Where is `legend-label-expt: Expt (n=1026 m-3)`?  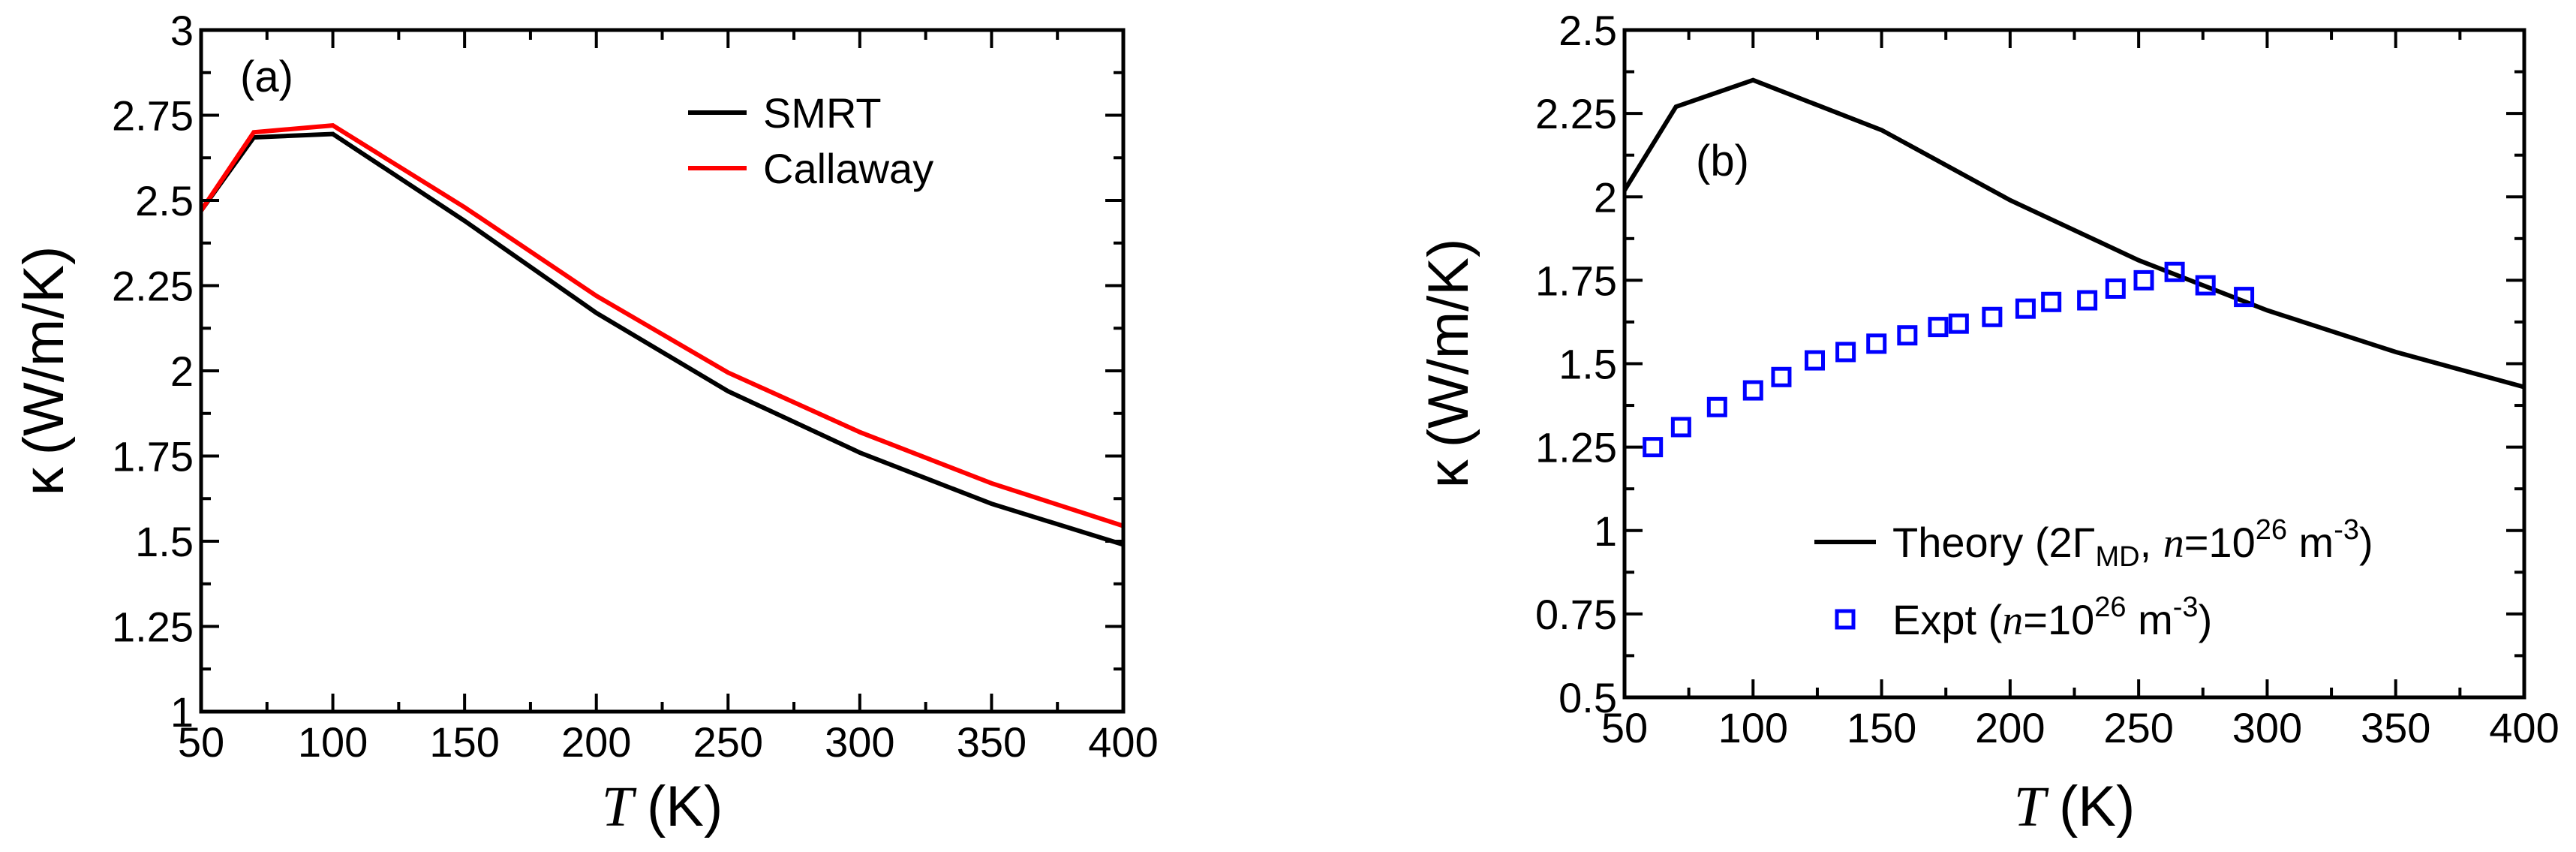
legend-label-expt: Expt (n=1026 m-3) is located at coordinates (2052, 618).